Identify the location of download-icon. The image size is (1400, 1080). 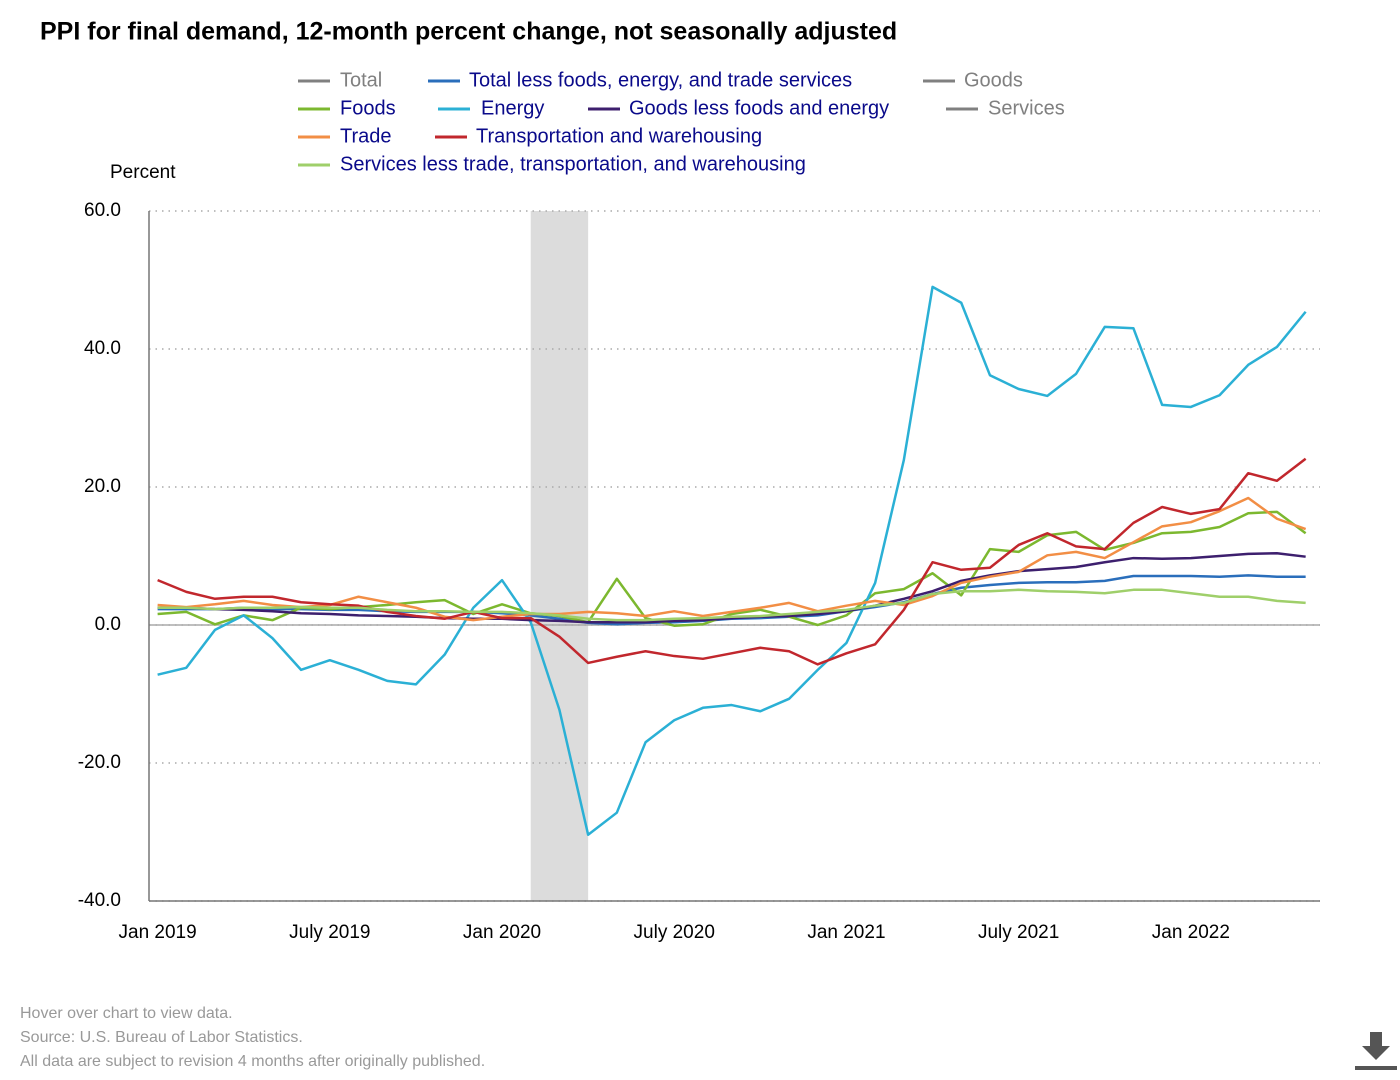
(1376, 1051).